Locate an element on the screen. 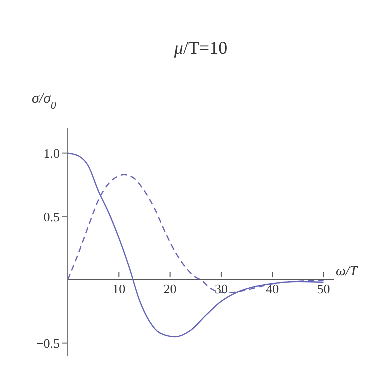 The image size is (382, 382). x-tick-label: 30 is located at coordinates (221, 288).